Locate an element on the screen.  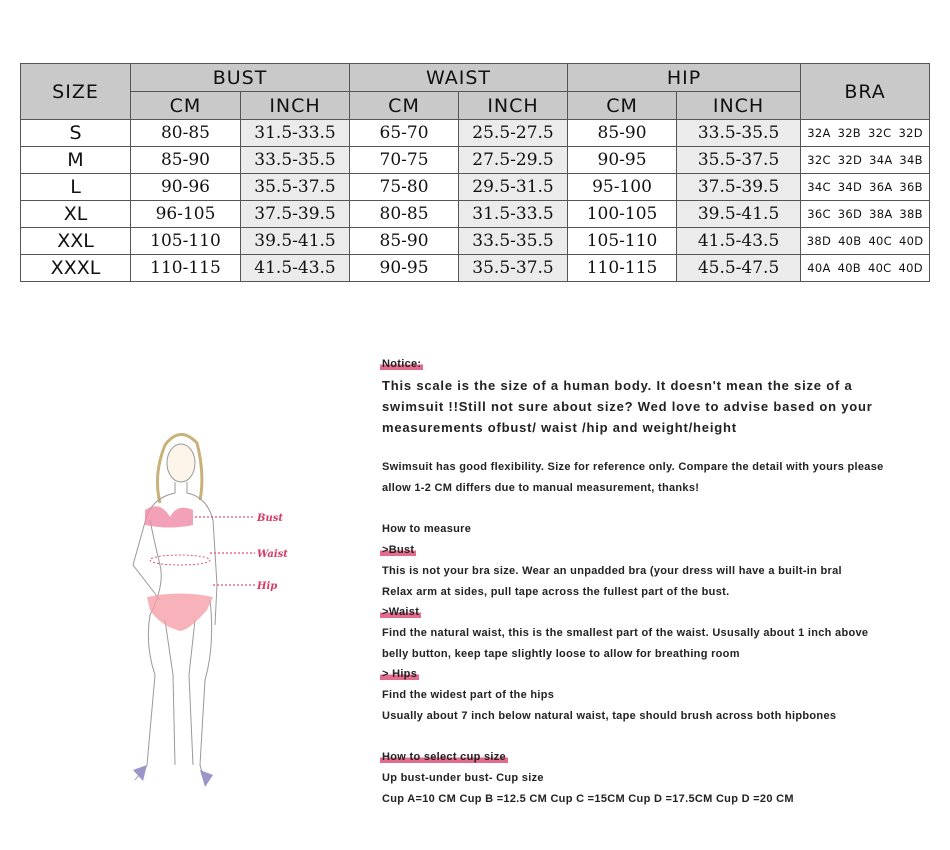
cell-waist-cm: 80-85 is located at coordinates (404, 214).